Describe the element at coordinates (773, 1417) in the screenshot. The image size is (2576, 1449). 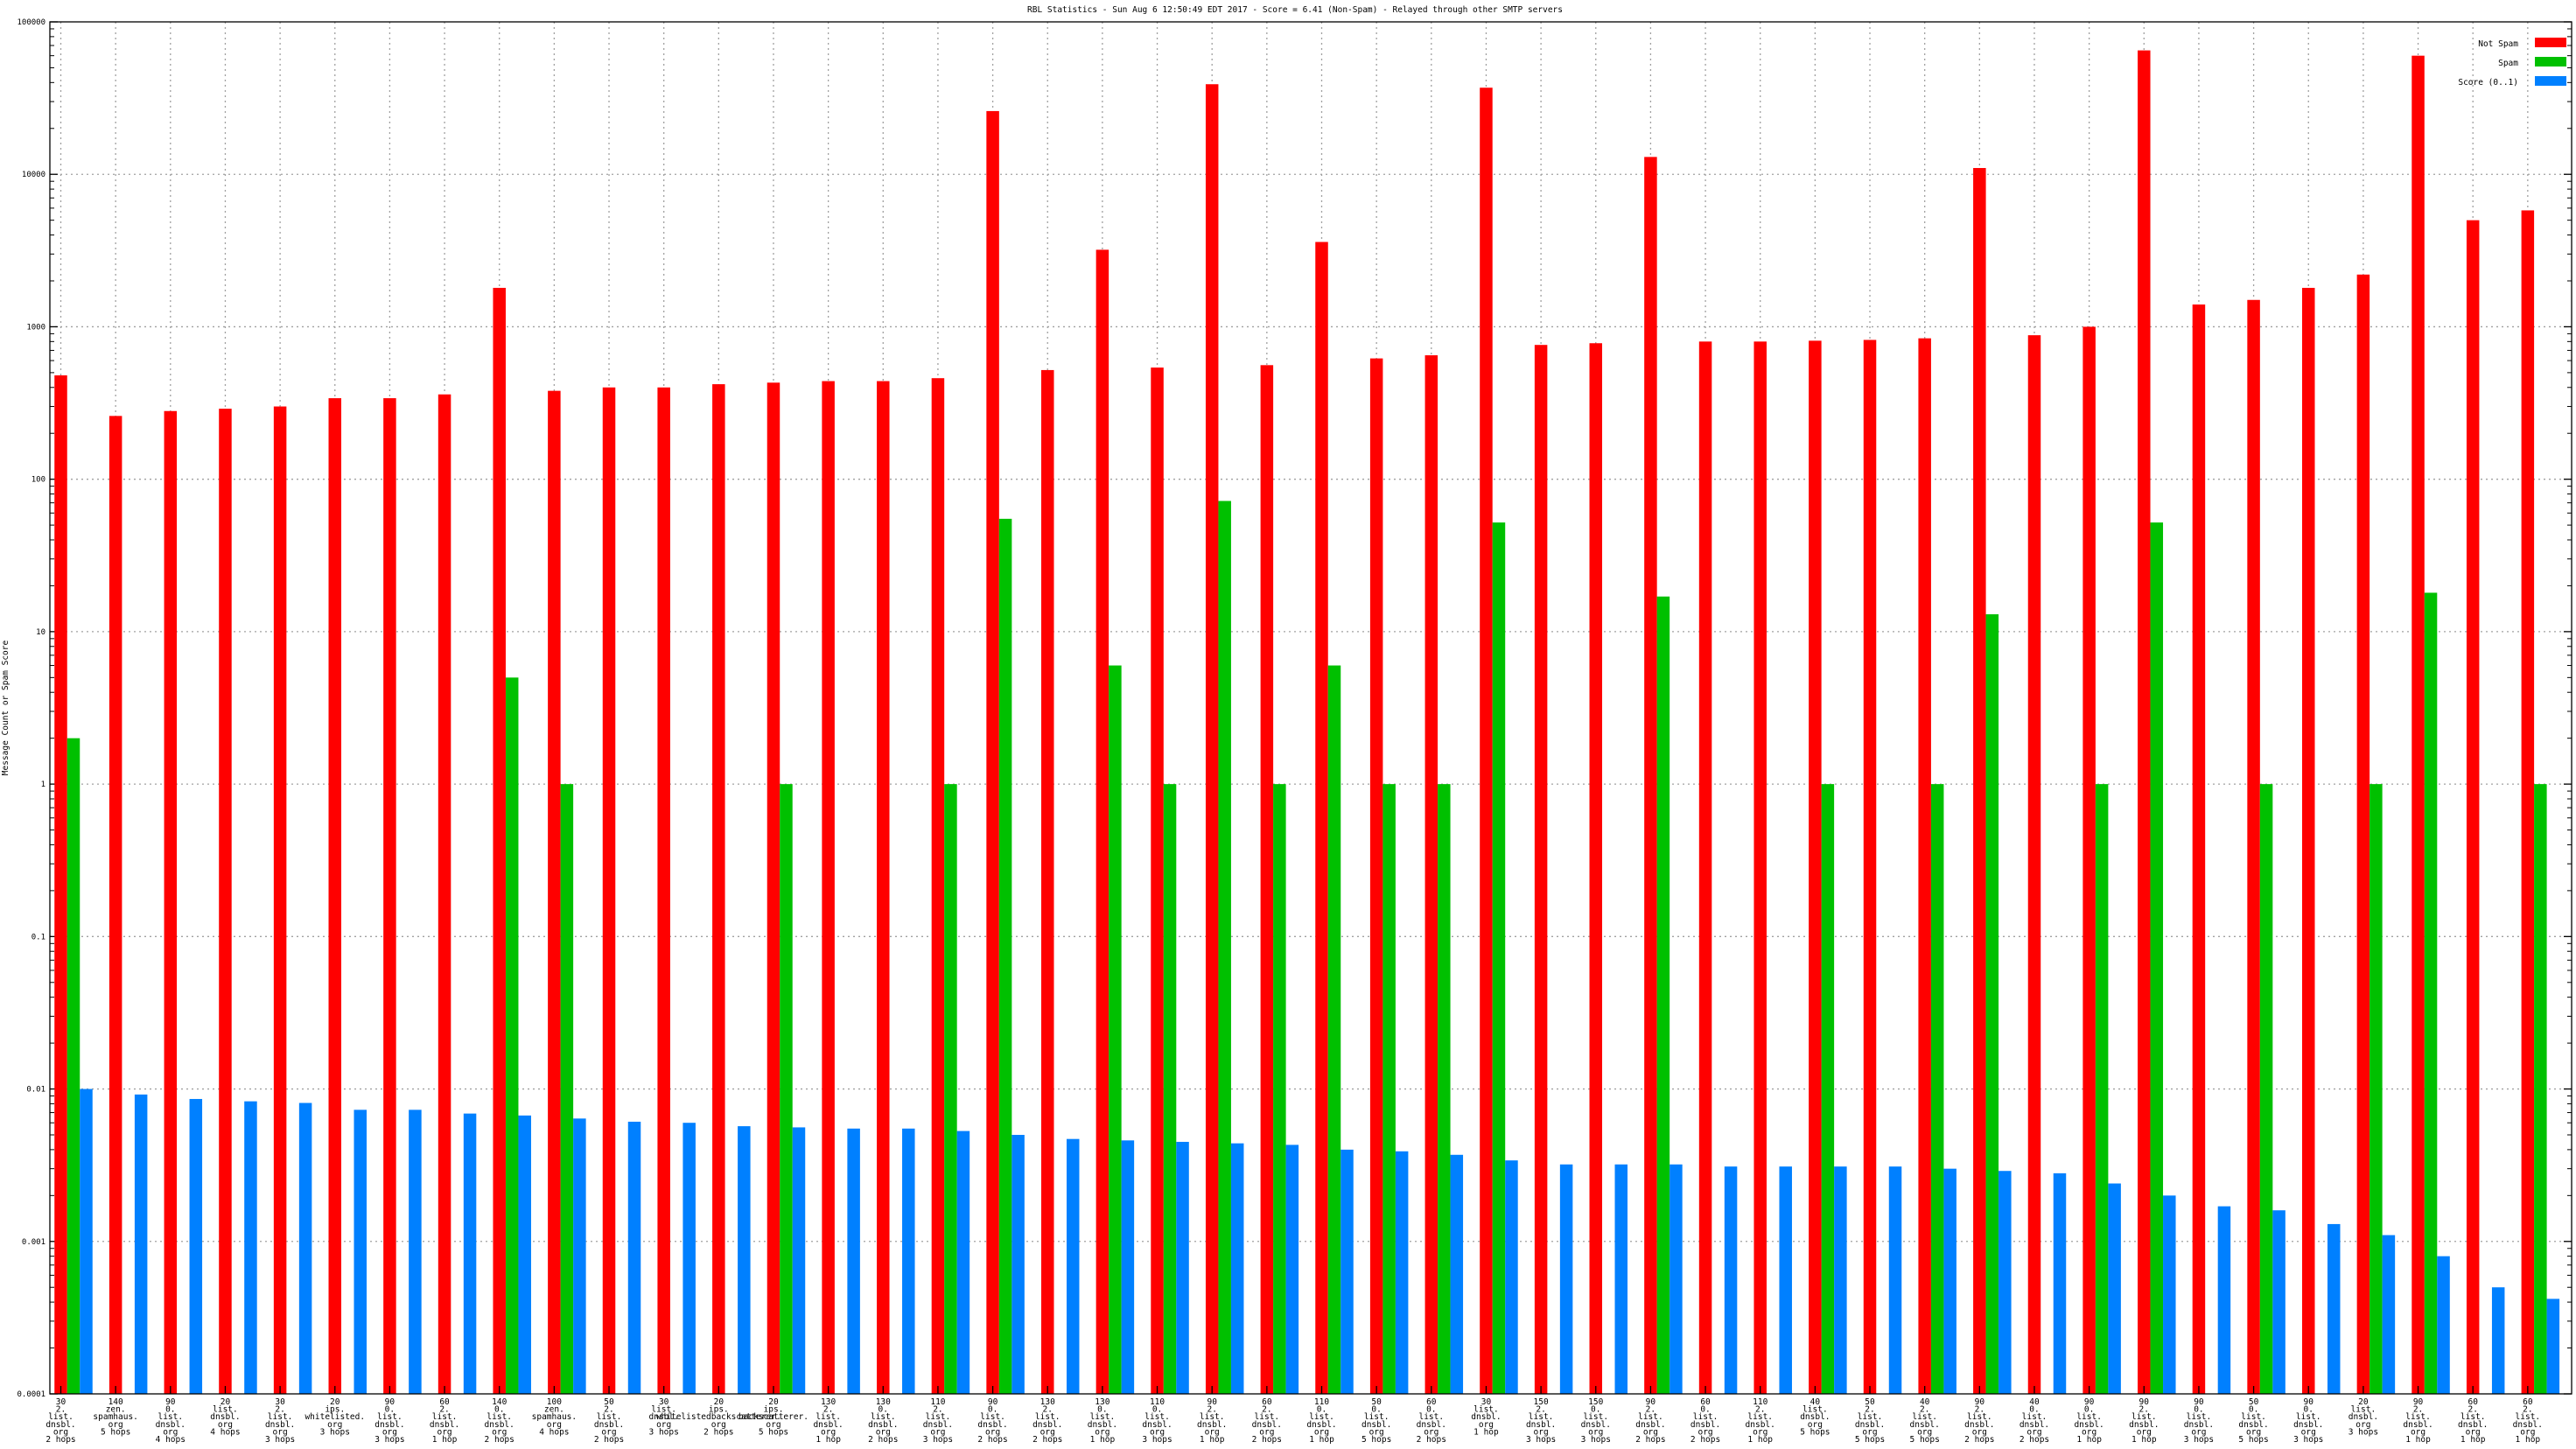
I see `x-category-label: backscatterer.` at that location.